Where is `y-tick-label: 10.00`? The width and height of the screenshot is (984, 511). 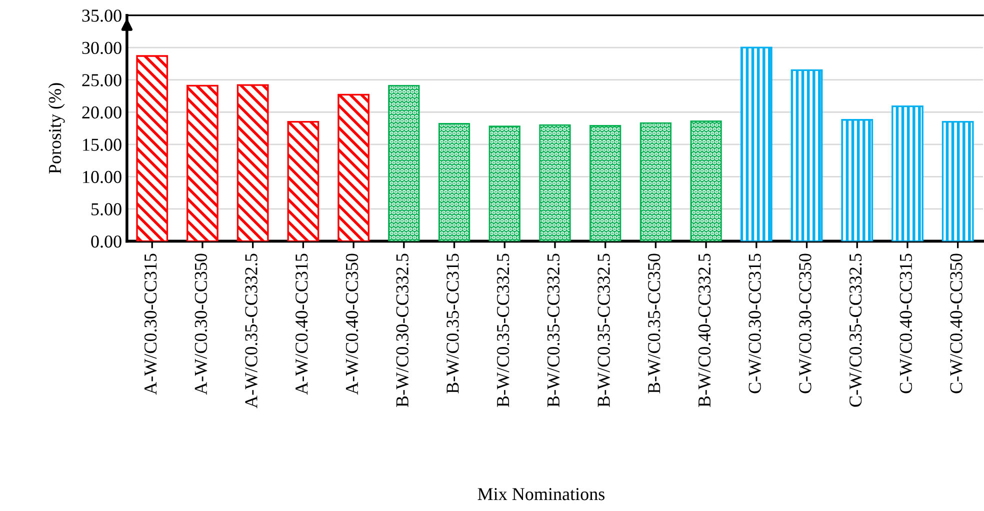 y-tick-label: 10.00 is located at coordinates (102, 177).